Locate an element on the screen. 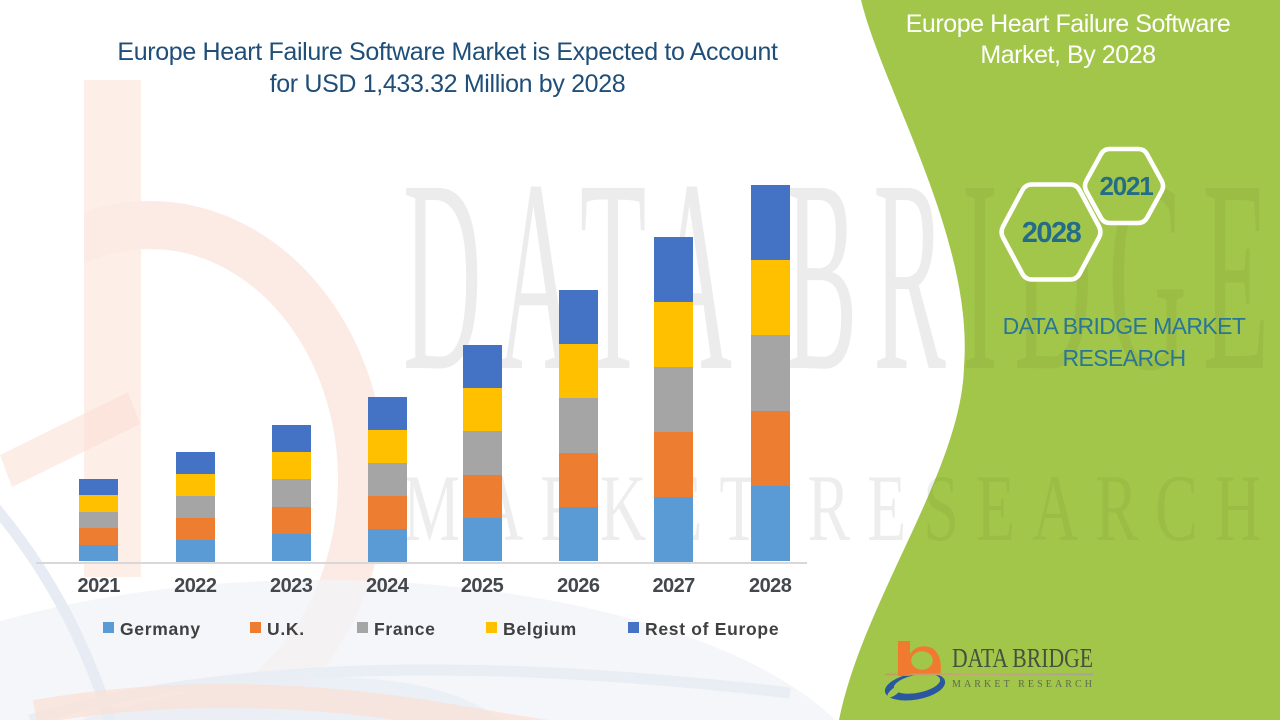  svg-text: 2021 is located at coordinates (1126, 186).